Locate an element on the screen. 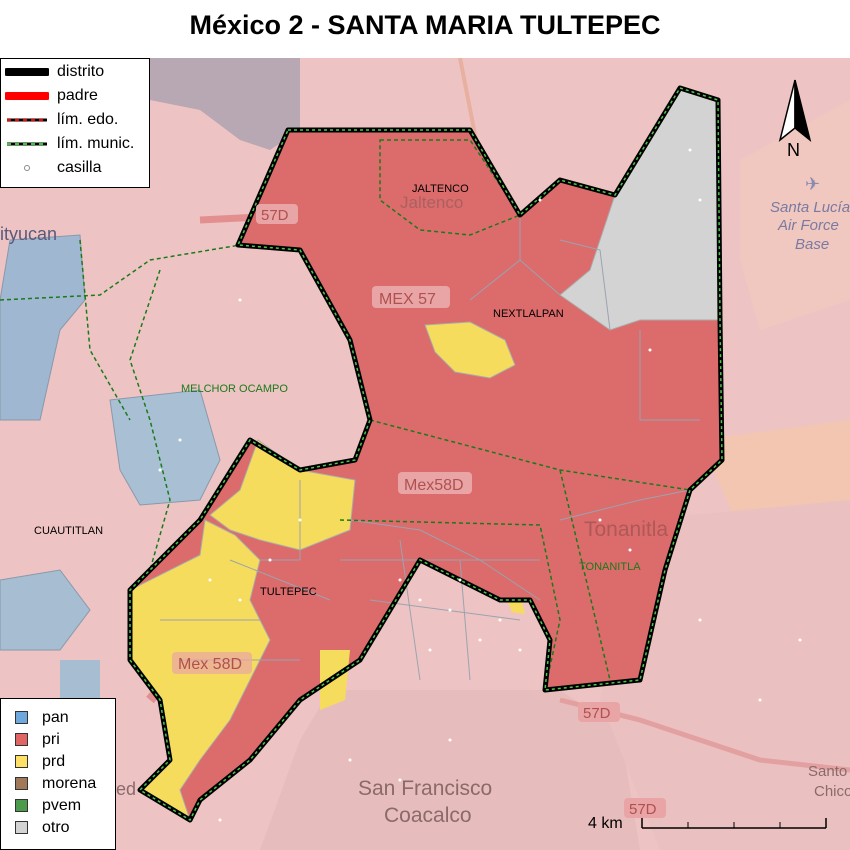  section-prd-small is located at coordinates (516, 608).